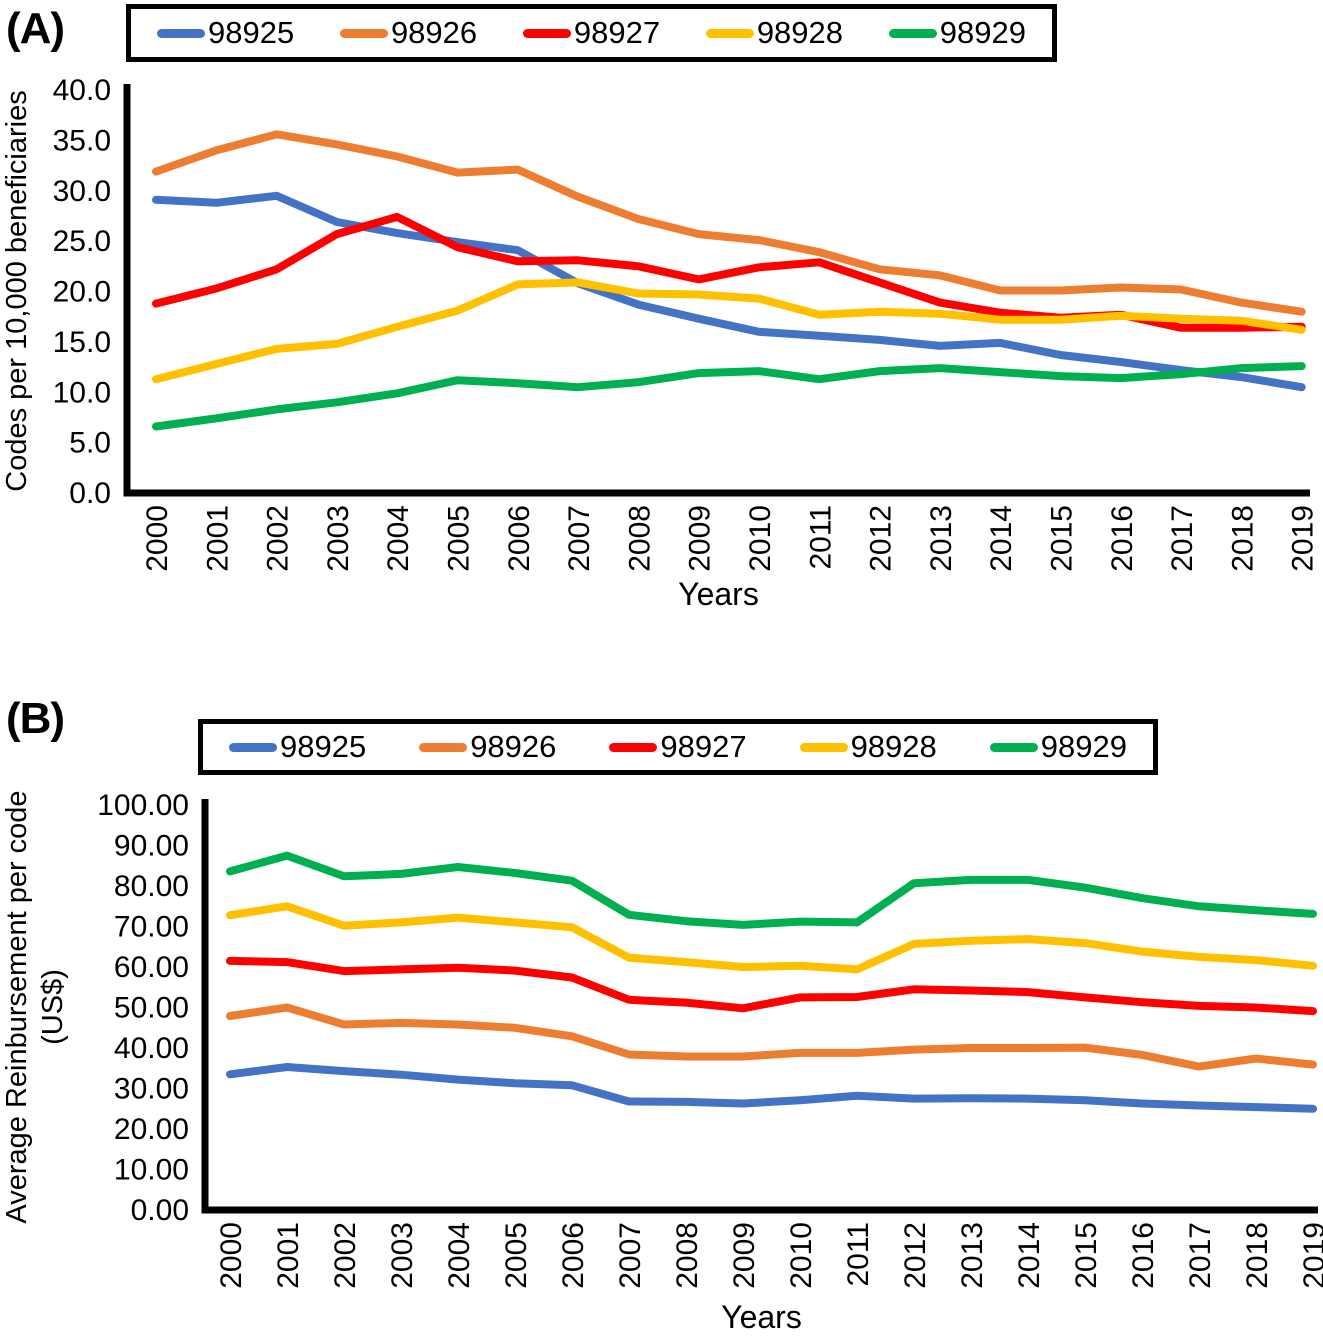 The height and width of the screenshot is (1341, 1323). What do you see at coordinates (151, 1129) in the screenshot?
I see `y-tick-label: 20.00` at bounding box center [151, 1129].